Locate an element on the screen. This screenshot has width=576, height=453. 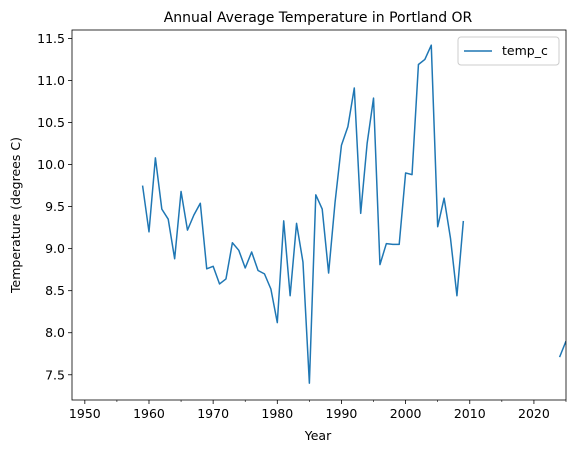
x-tick-label: 1970 is located at coordinates (213, 413).